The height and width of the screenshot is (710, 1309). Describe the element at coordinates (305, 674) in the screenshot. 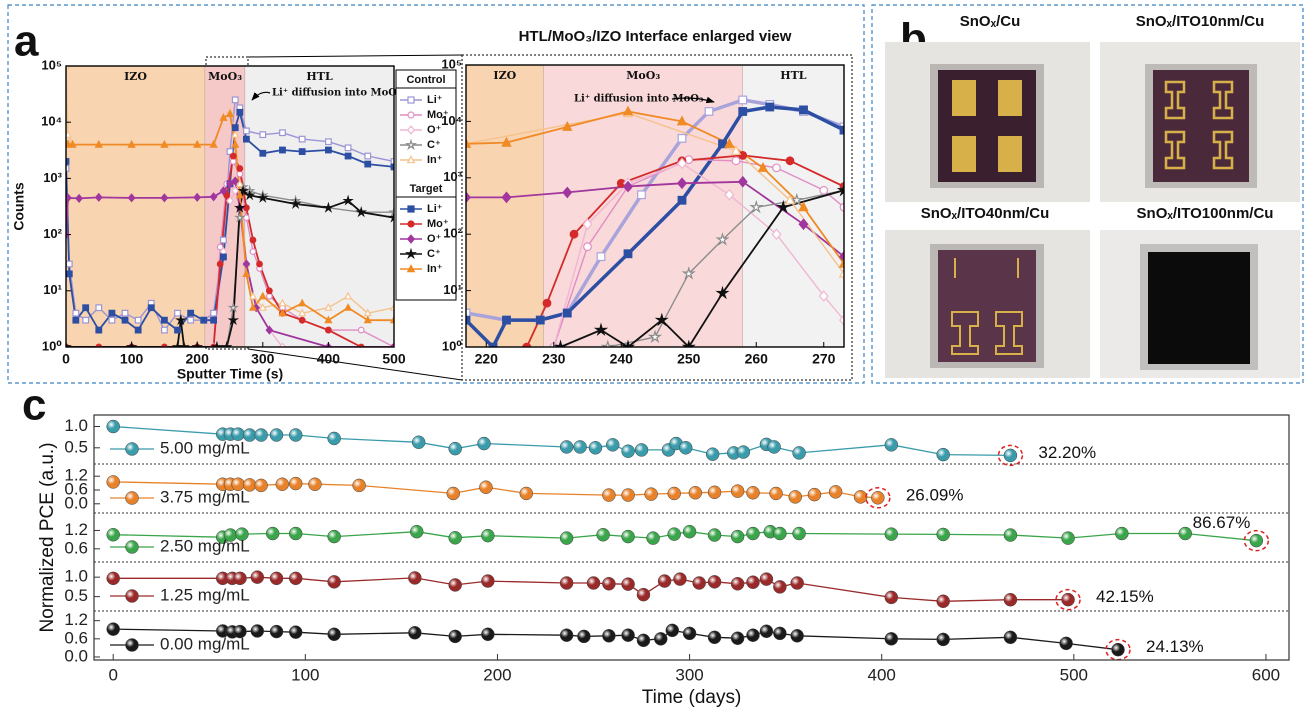

I see `x-tick-label: 100` at that location.